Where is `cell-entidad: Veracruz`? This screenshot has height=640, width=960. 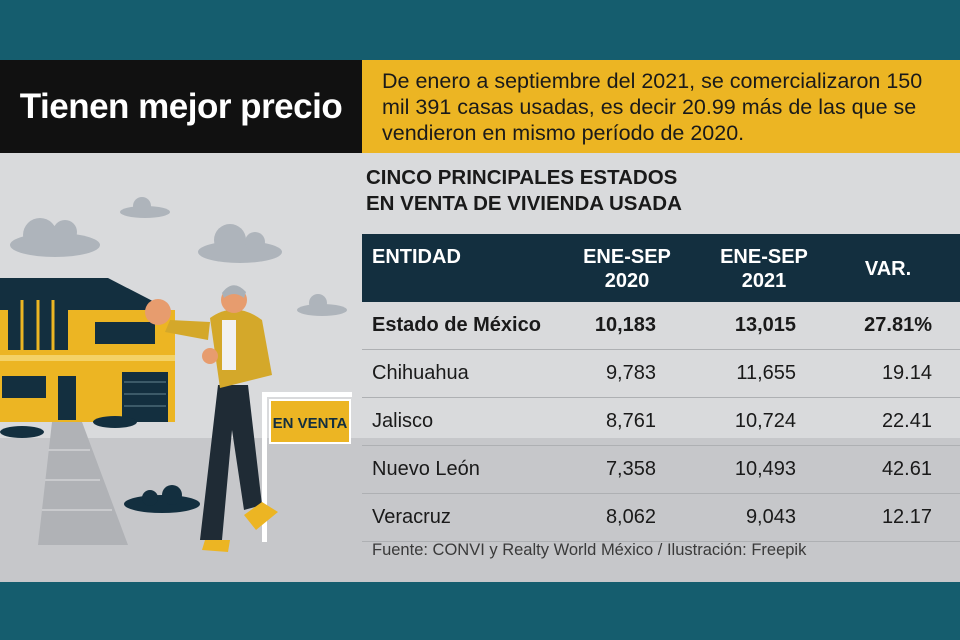
cell-entidad: Veracruz is located at coordinates (411, 517).